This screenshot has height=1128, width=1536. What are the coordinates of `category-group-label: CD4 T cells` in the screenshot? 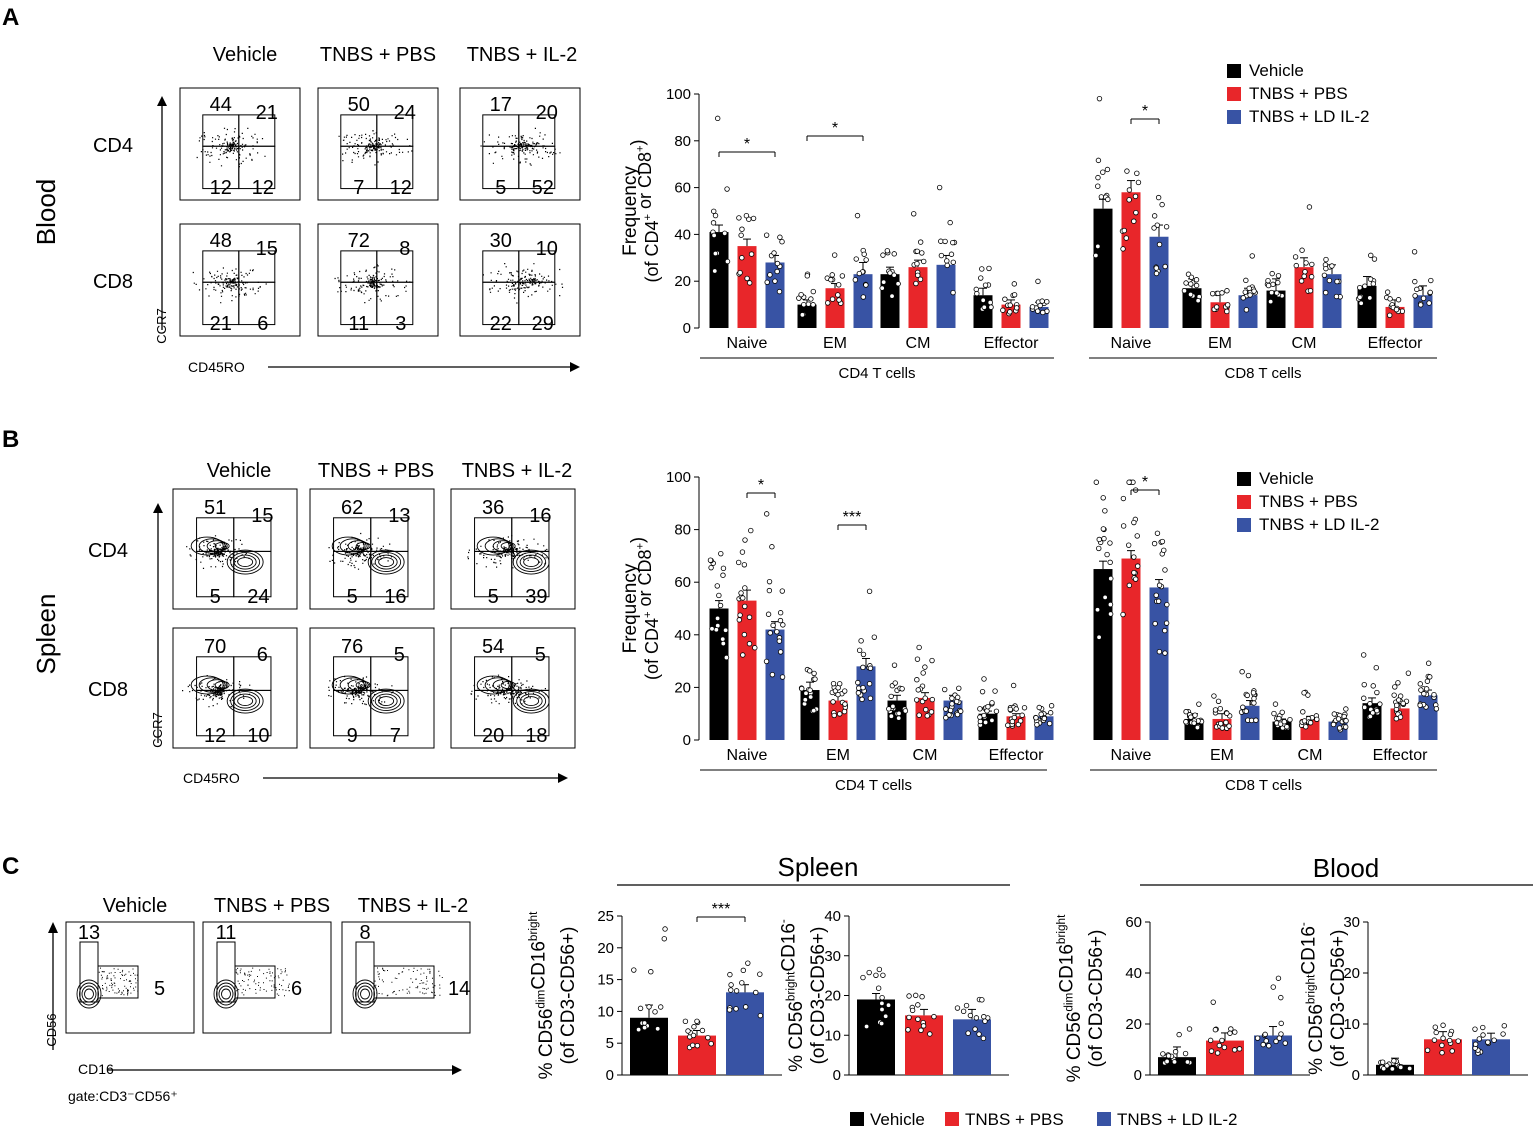 It's located at (877, 373).